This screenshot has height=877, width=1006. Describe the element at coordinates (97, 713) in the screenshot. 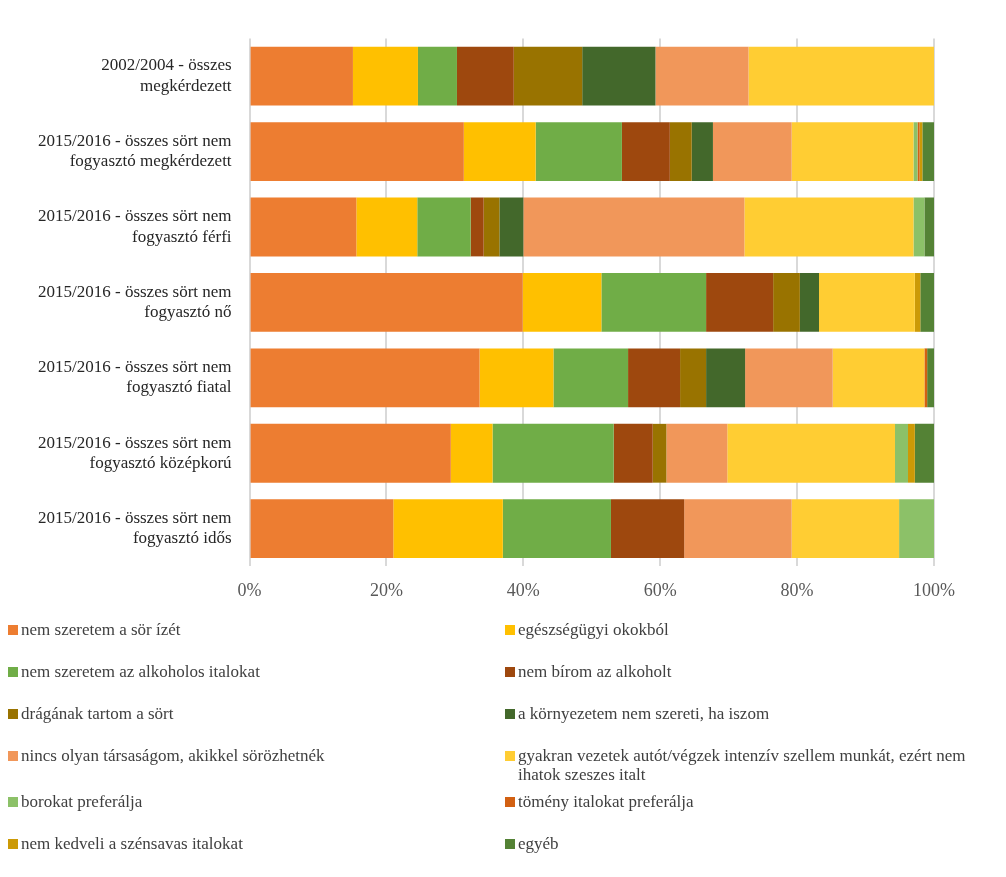

I see `legend-label: drágának tartom a sört` at that location.